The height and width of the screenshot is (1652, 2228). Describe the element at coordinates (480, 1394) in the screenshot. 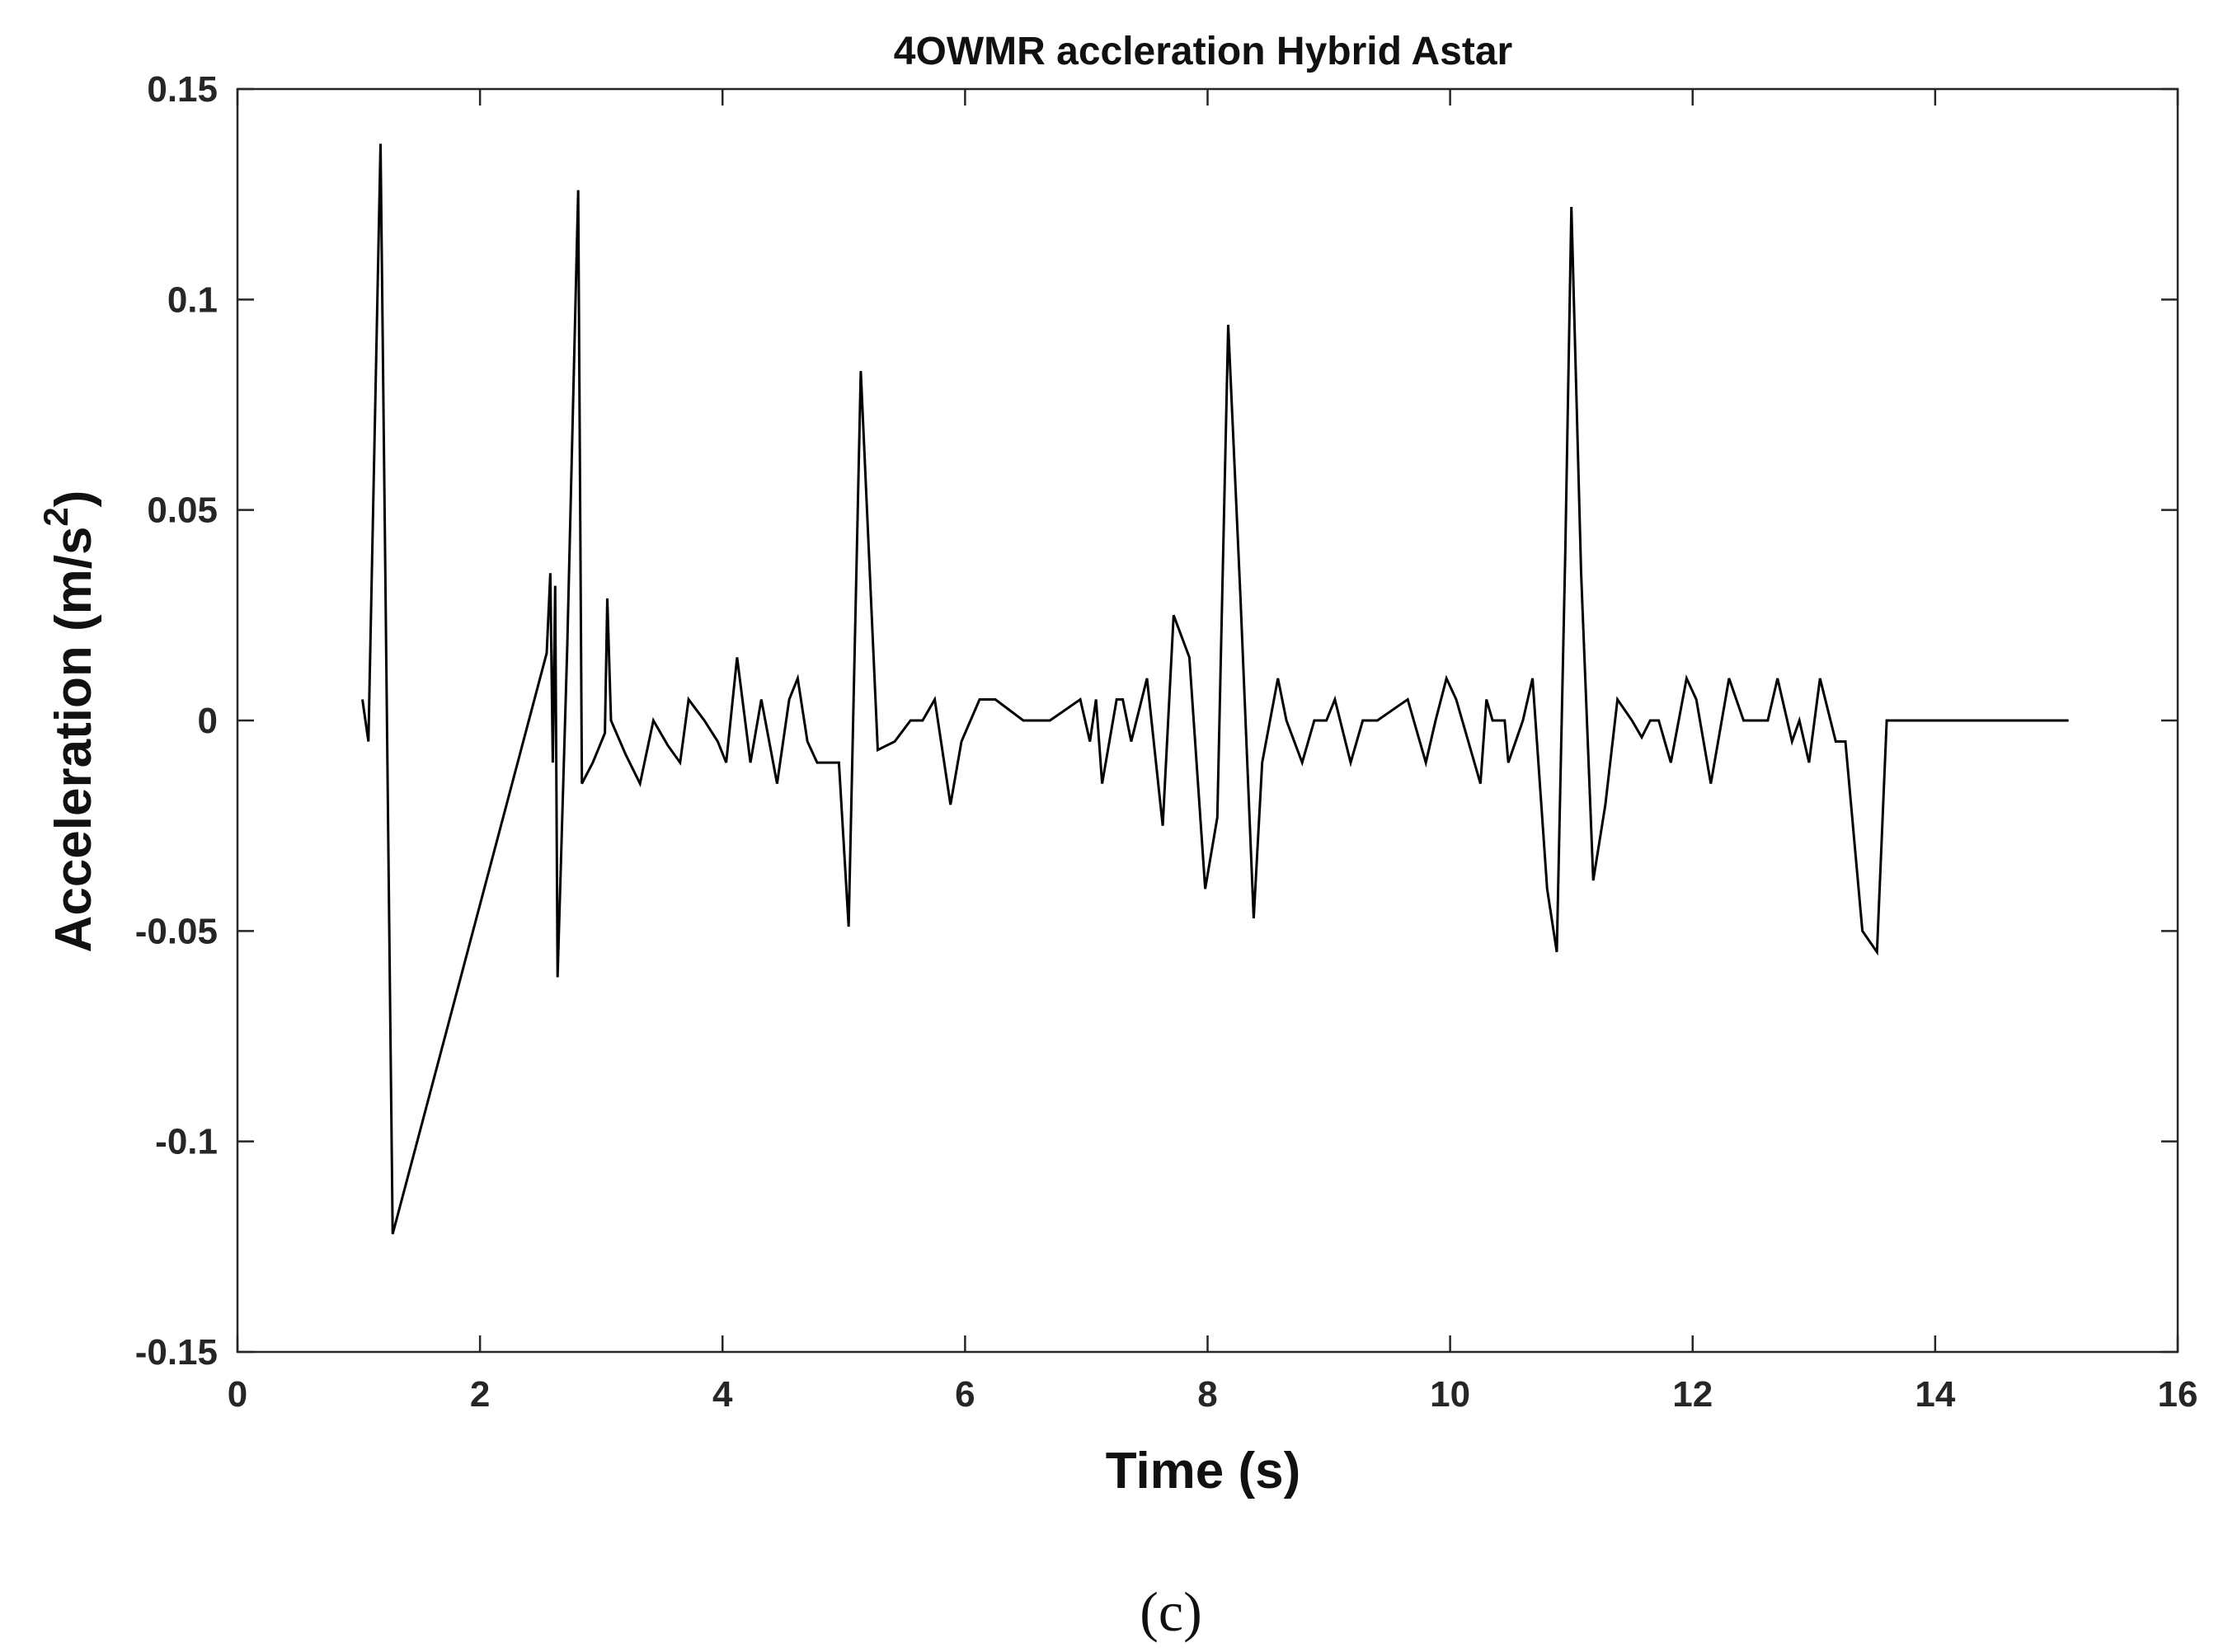

I see `x-tick-label: 2` at that location.